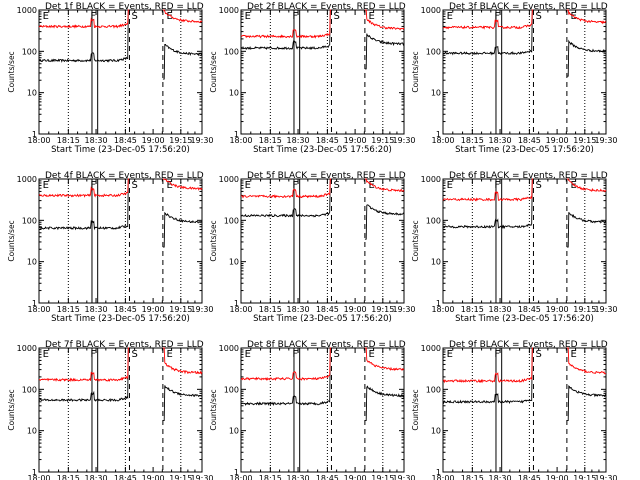  I want to click on panel-title: Det 8f BLACK = Events, RED = LLD, so click(326, 345).